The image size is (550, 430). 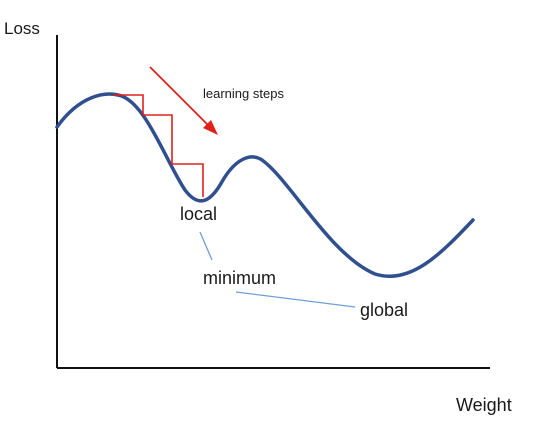 What do you see at coordinates (22, 28) in the screenshot?
I see `y-axis-label: Loss` at bounding box center [22, 28].